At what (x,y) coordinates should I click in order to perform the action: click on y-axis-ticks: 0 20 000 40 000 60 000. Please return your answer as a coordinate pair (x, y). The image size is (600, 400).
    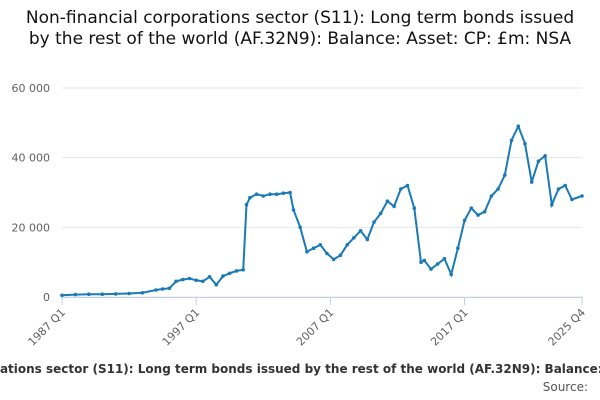
    Looking at the image, I should click on (31, 193).